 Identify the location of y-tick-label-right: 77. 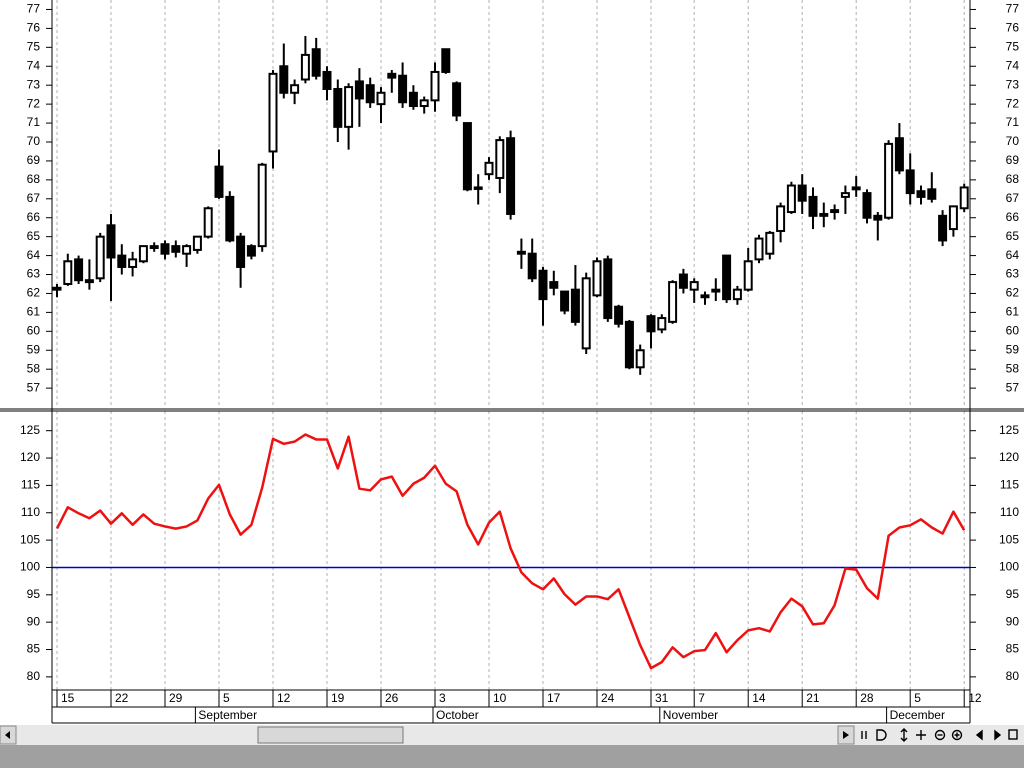
(1013, 9).